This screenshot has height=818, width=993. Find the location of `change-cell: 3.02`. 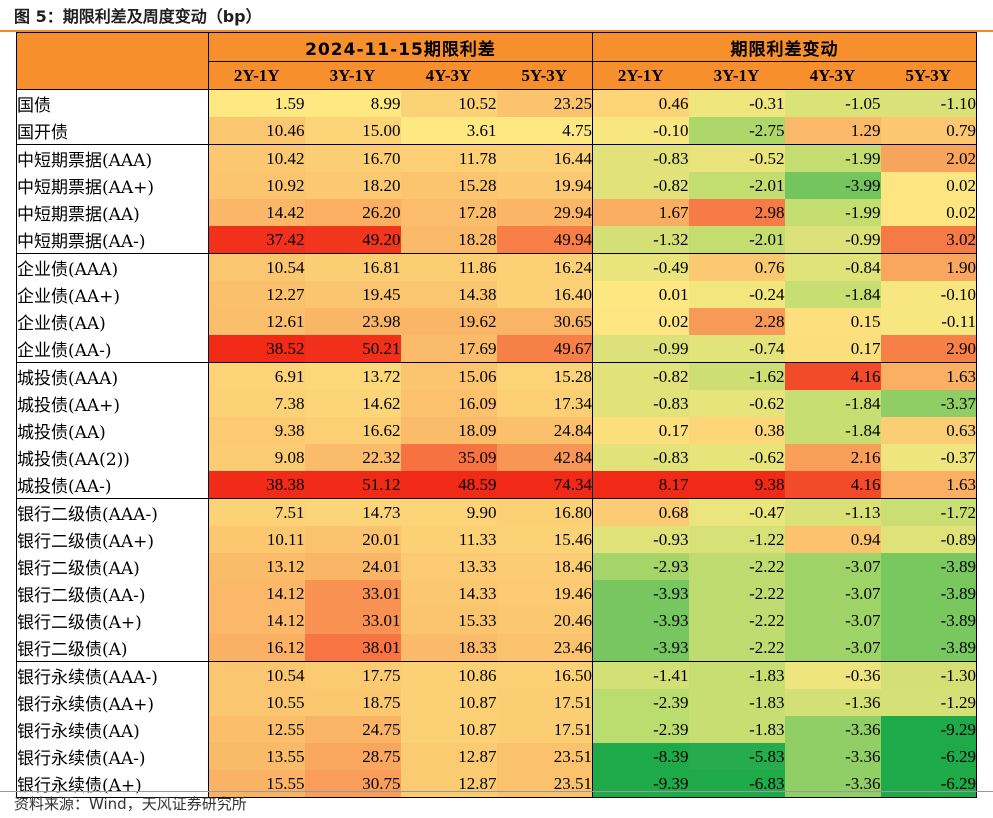

change-cell: 3.02 is located at coordinates (928, 240).